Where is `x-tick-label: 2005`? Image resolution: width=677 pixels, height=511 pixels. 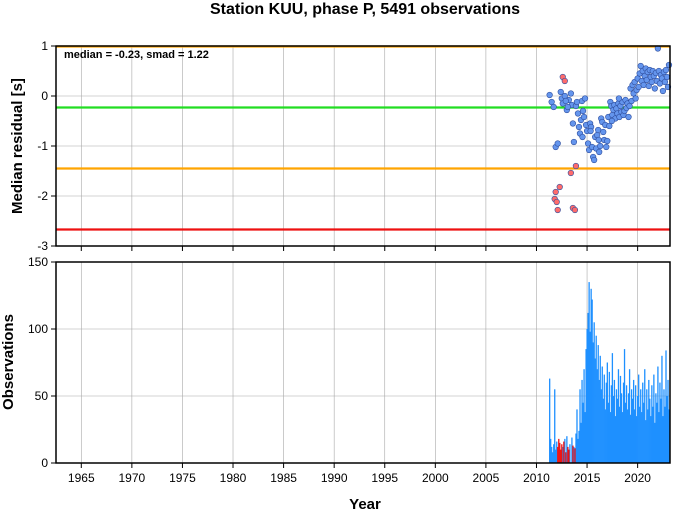
x-tick-label: 2005 is located at coordinates (486, 478).